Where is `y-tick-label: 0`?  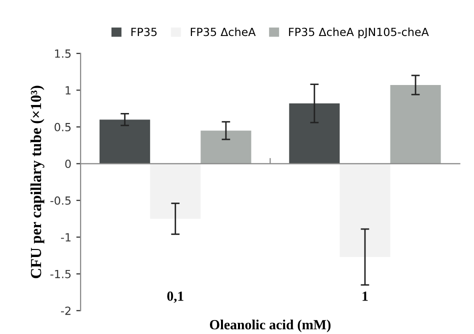
y-tick-label: 0 is located at coordinates (68, 164).